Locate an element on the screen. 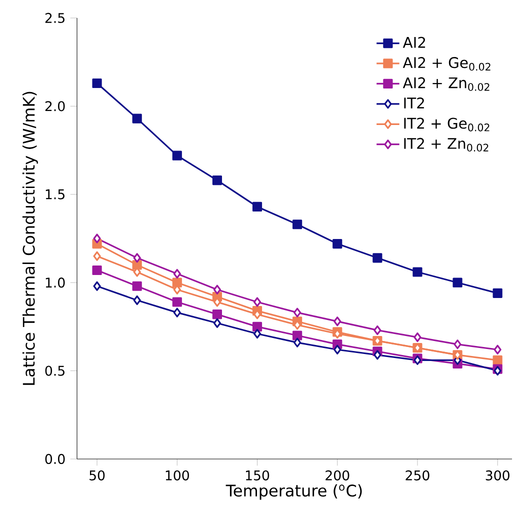 Image resolution: width=515 pixels, height=506 pixels. x-axis-title: Temperature ($^{o}$C) is located at coordinates (294, 492).